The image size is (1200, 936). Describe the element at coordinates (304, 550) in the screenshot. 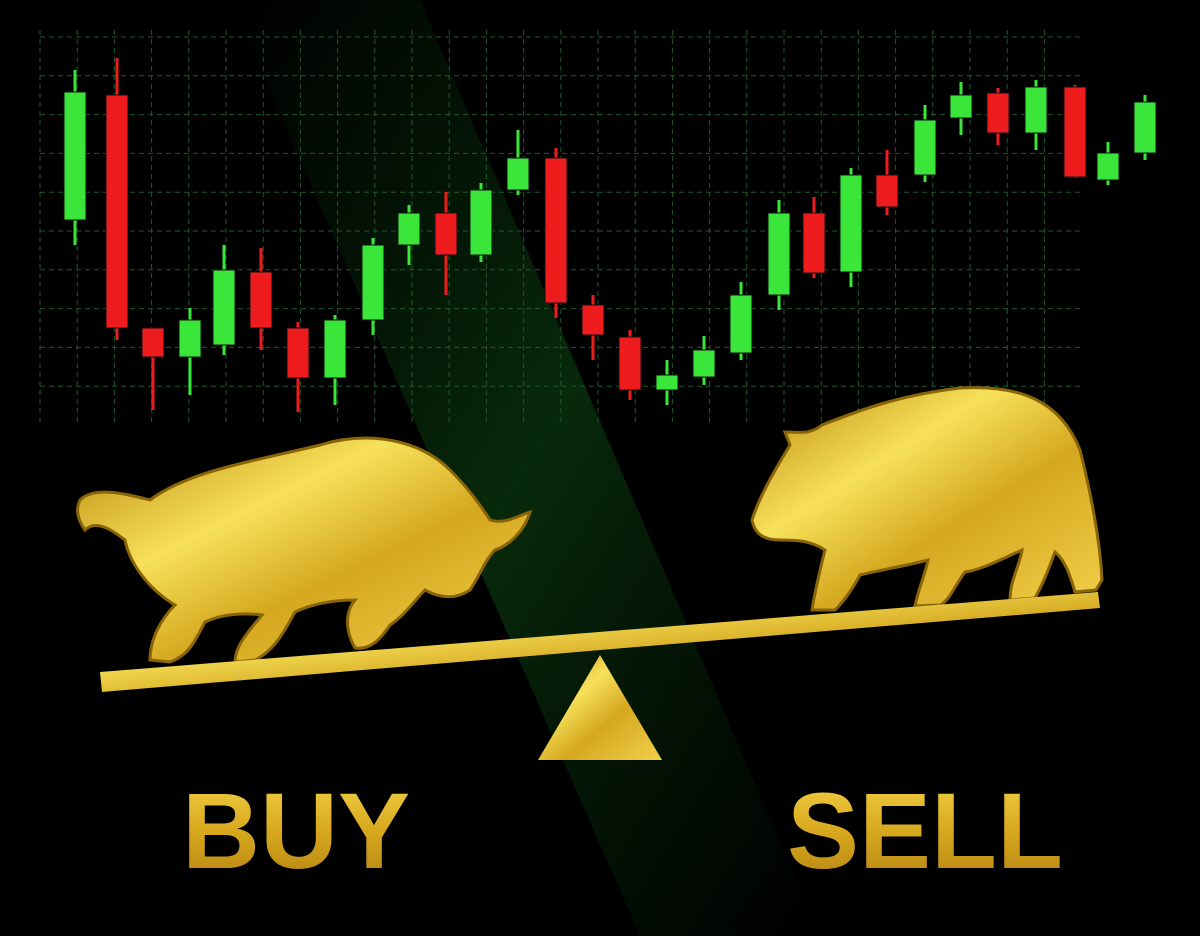

I see `bull` at that location.